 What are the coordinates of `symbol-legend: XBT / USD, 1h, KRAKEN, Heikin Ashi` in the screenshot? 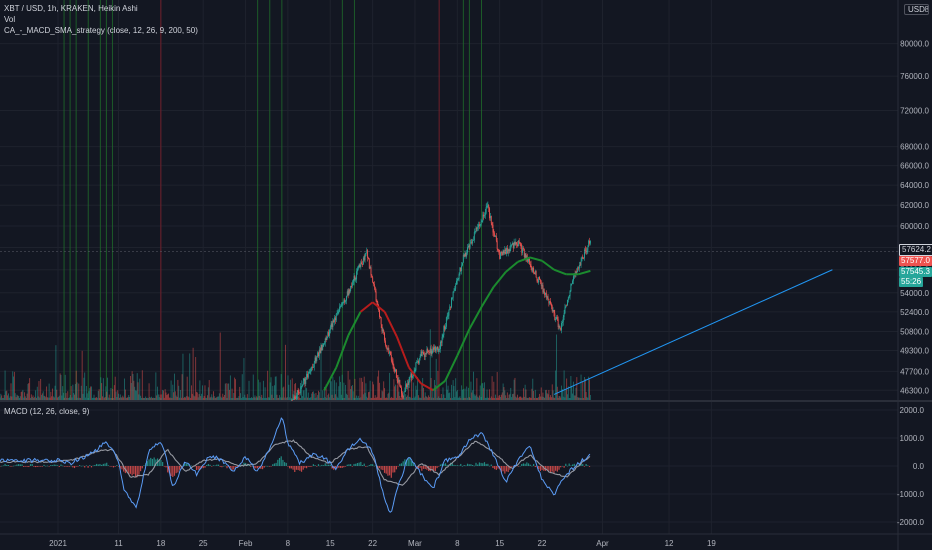 It's located at (71, 8).